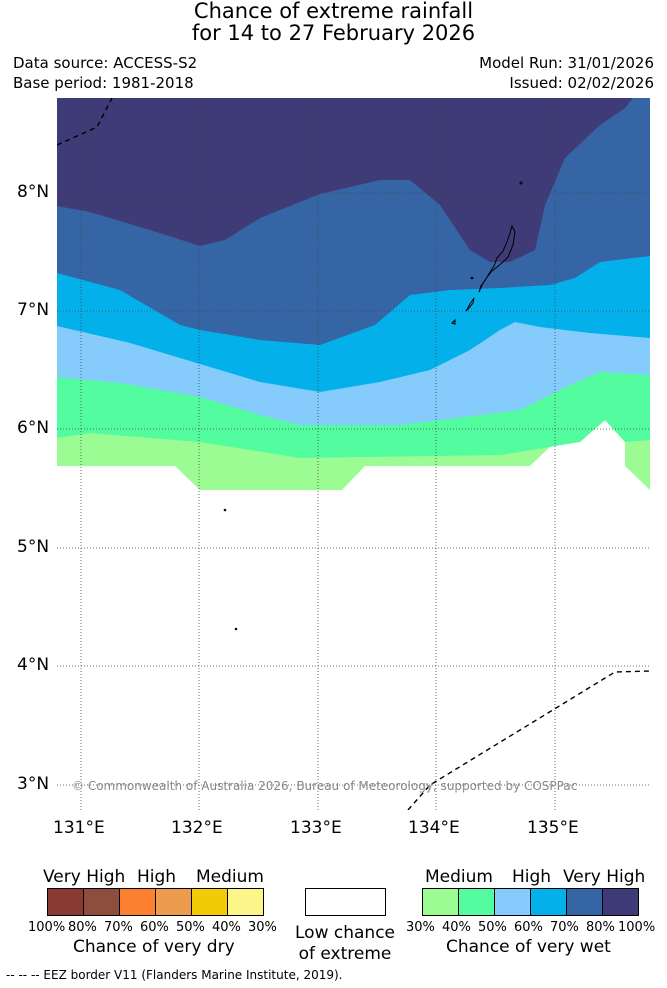 This screenshot has height=988, width=667. I want to click on dry-pct-50: 50%, so click(190, 927).